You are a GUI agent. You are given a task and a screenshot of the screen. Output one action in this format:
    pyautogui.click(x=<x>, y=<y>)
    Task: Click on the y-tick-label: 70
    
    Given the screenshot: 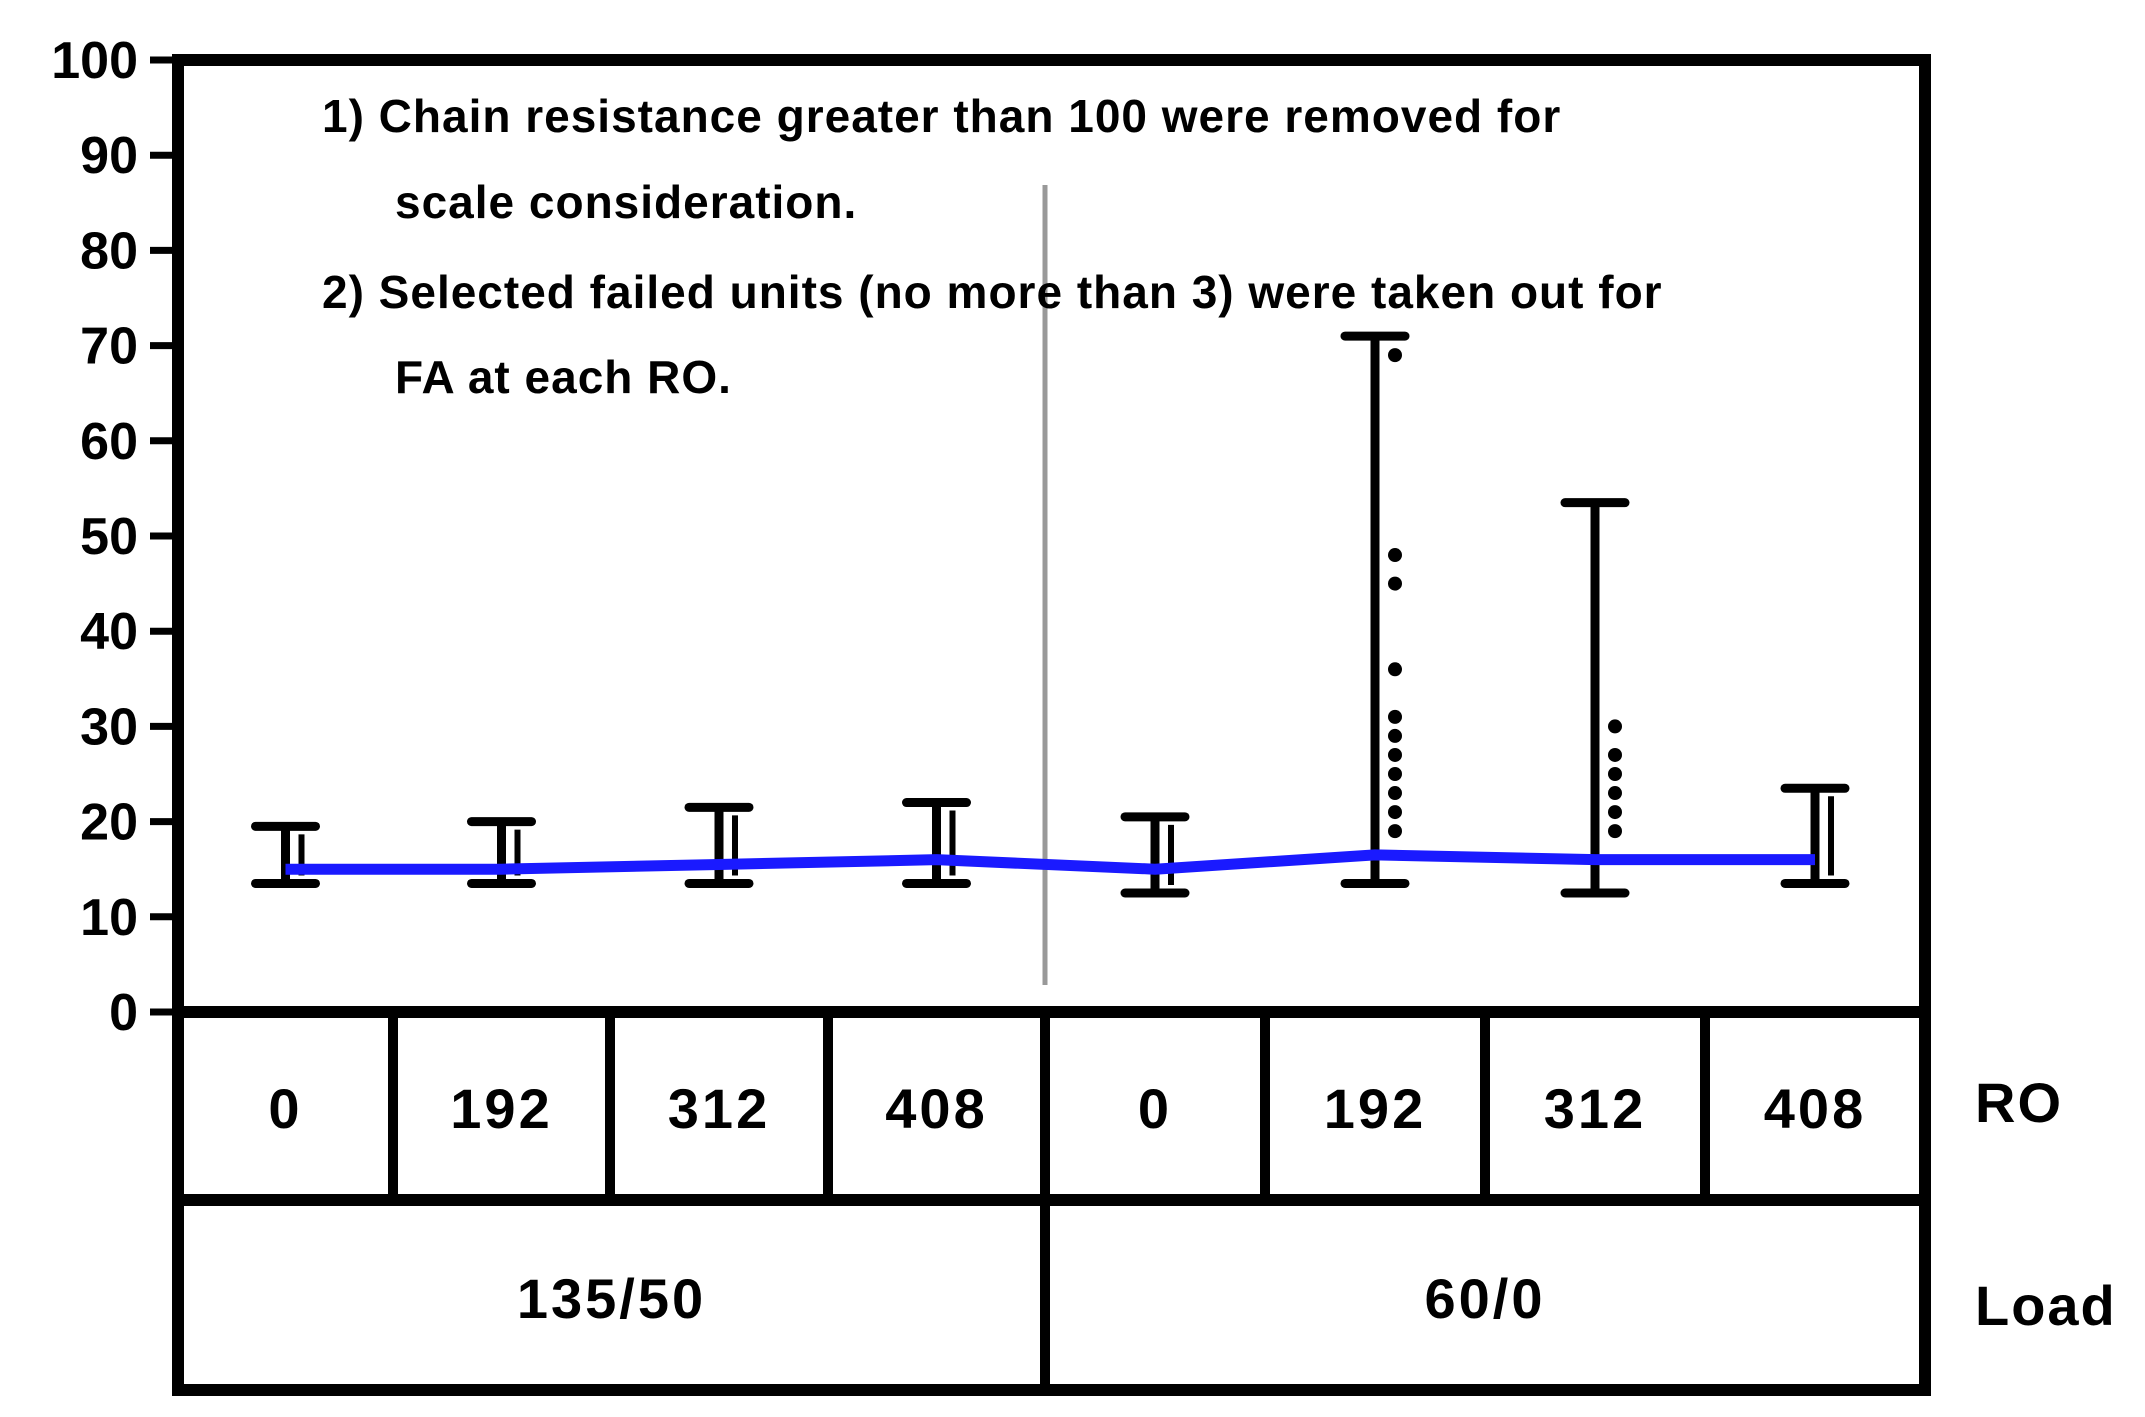 What is the action you would take?
    pyautogui.click(x=109, y=347)
    